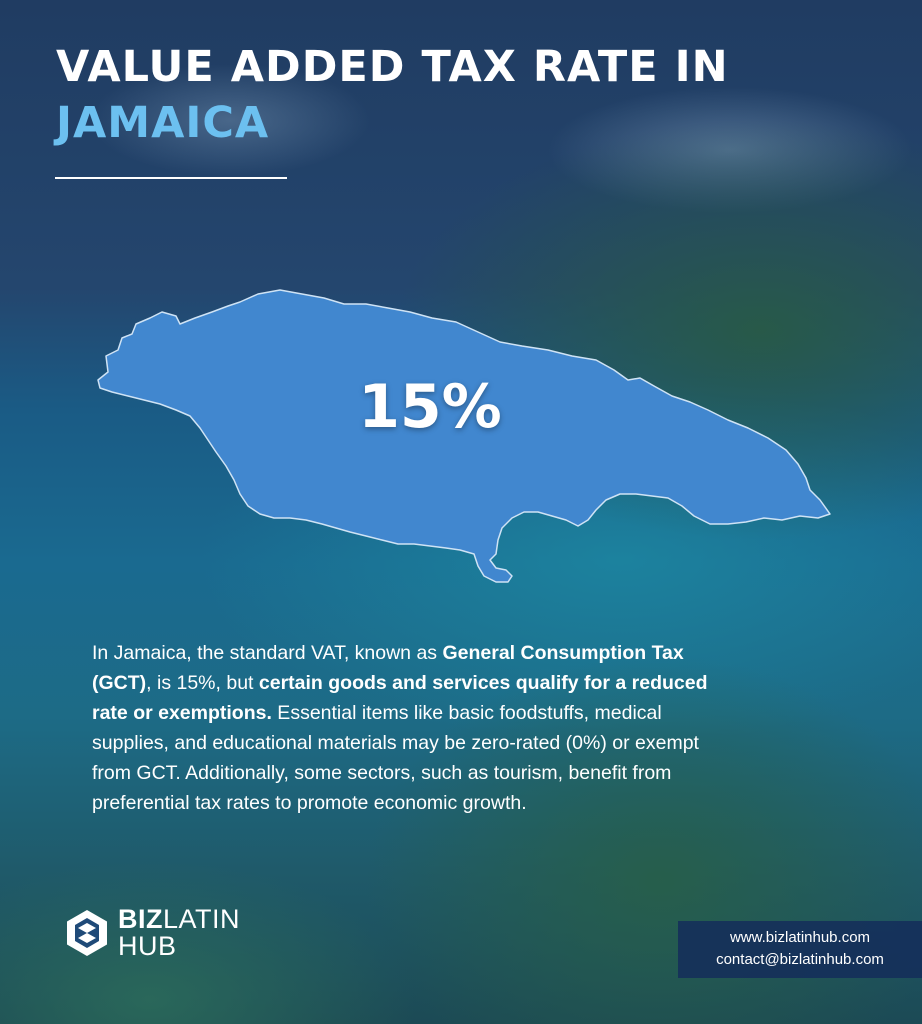 The width and height of the screenshot is (922, 1024). What do you see at coordinates (202, 919) in the screenshot?
I see `logo-text-latin: LATIN` at bounding box center [202, 919].